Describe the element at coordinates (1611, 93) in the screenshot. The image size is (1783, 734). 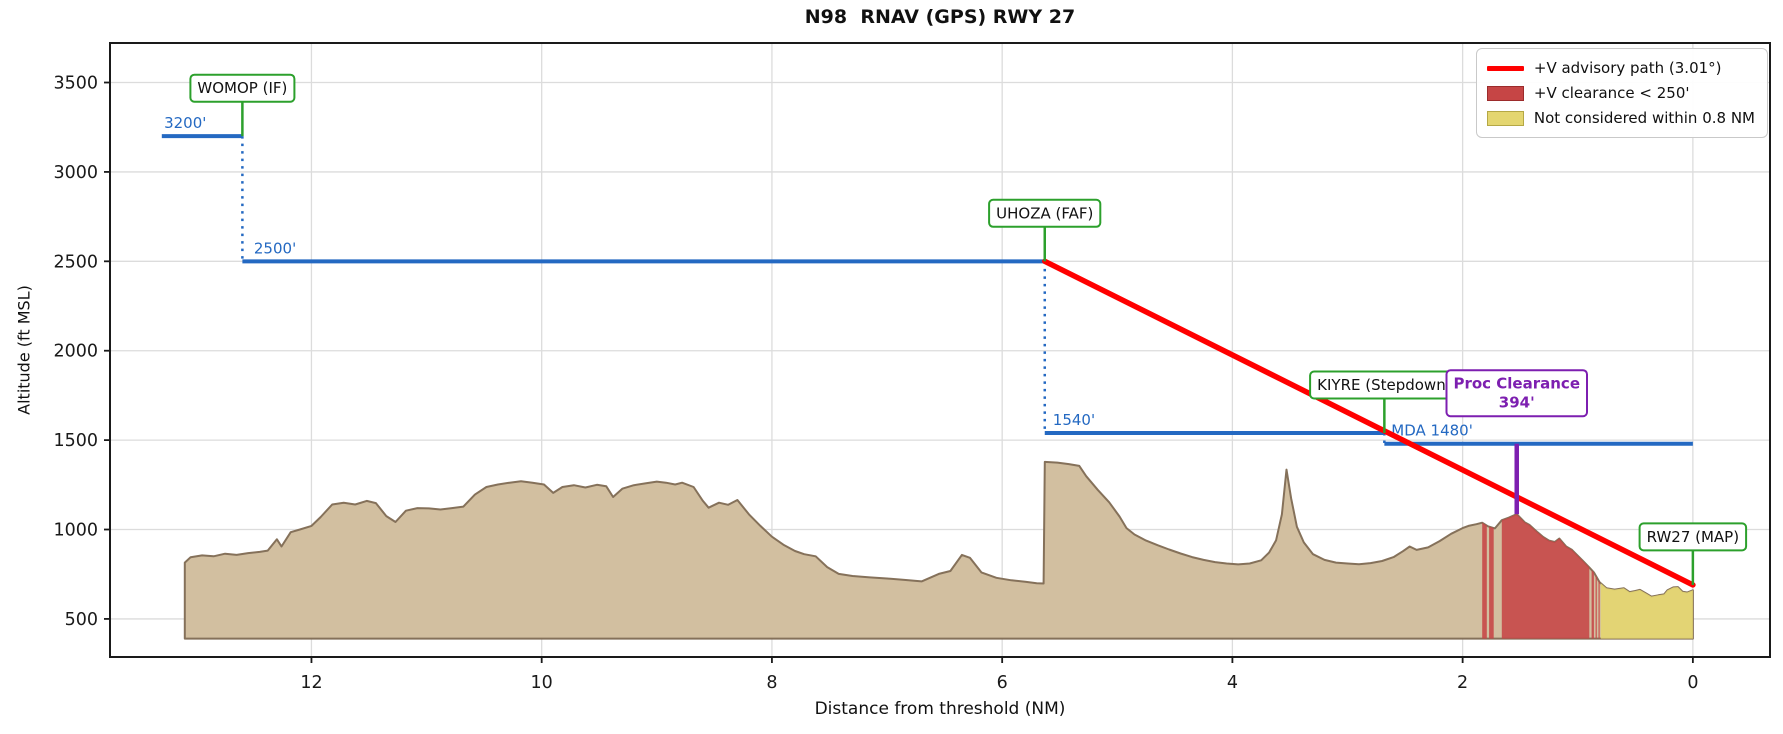
I see `legend-label-clearance: +V clearance < 250'` at that location.